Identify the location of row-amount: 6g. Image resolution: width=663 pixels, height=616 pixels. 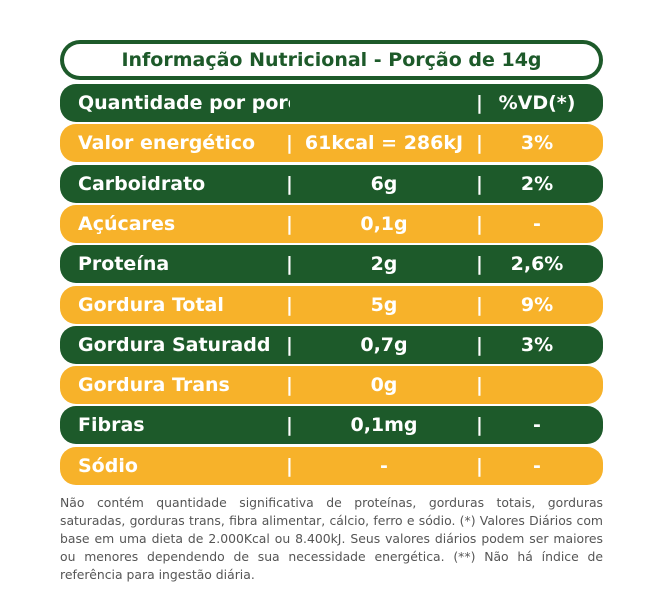
(384, 183).